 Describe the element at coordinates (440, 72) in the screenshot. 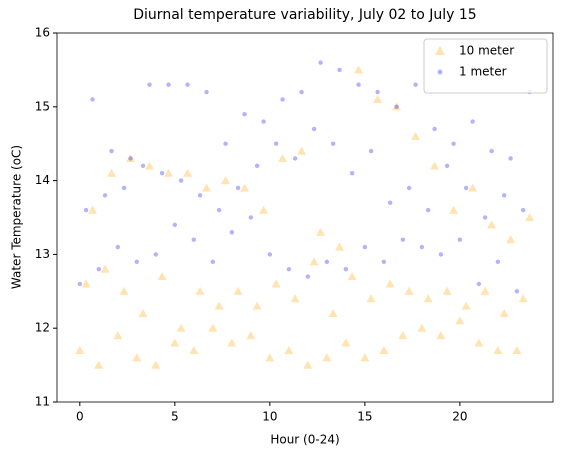

I see `legend-marker` at that location.